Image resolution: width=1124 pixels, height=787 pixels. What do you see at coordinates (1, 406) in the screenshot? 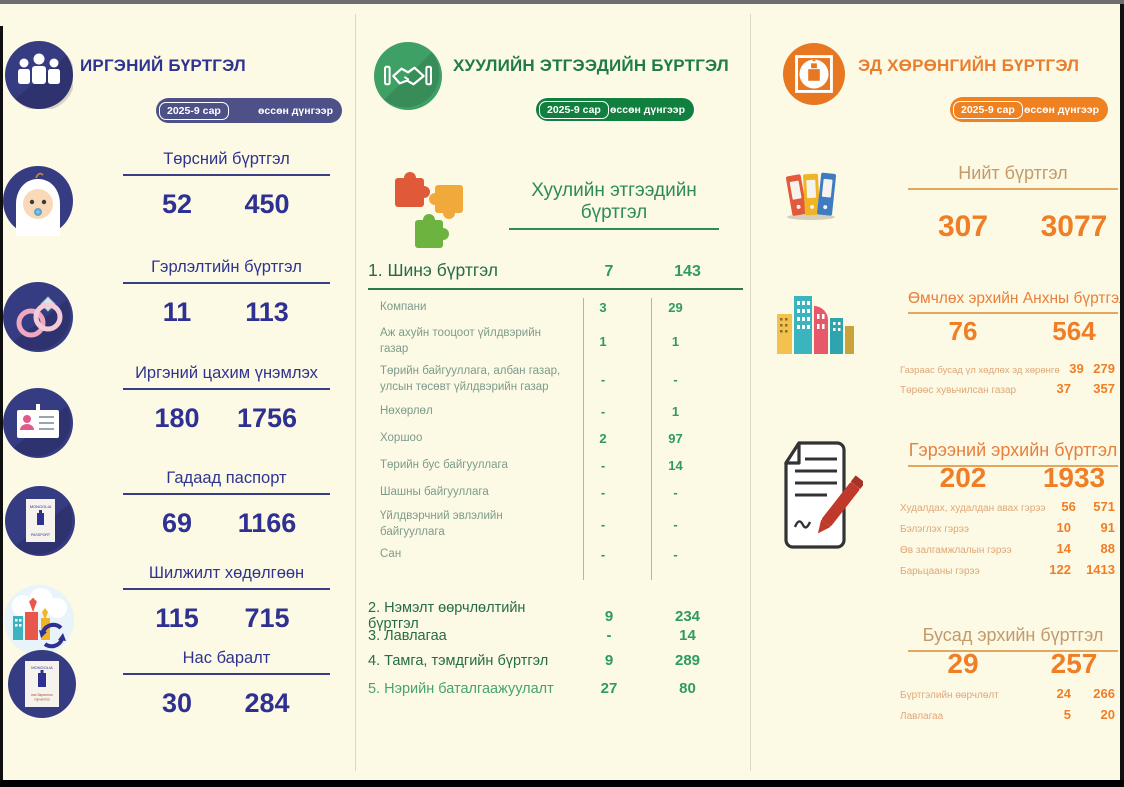
I see `frame-left` at bounding box center [1, 406].